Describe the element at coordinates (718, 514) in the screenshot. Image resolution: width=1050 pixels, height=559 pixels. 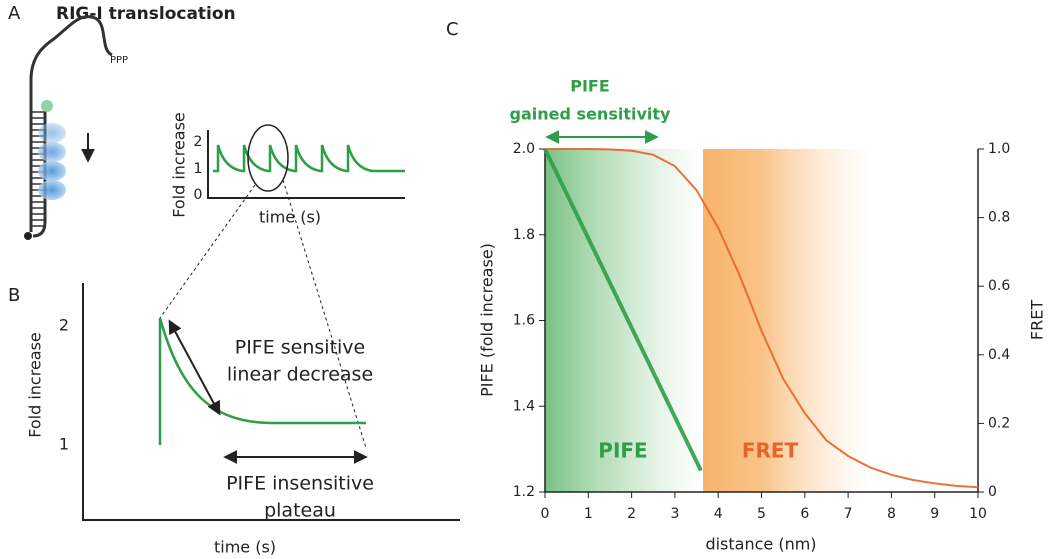
I see `x-tick-label: 4` at that location.